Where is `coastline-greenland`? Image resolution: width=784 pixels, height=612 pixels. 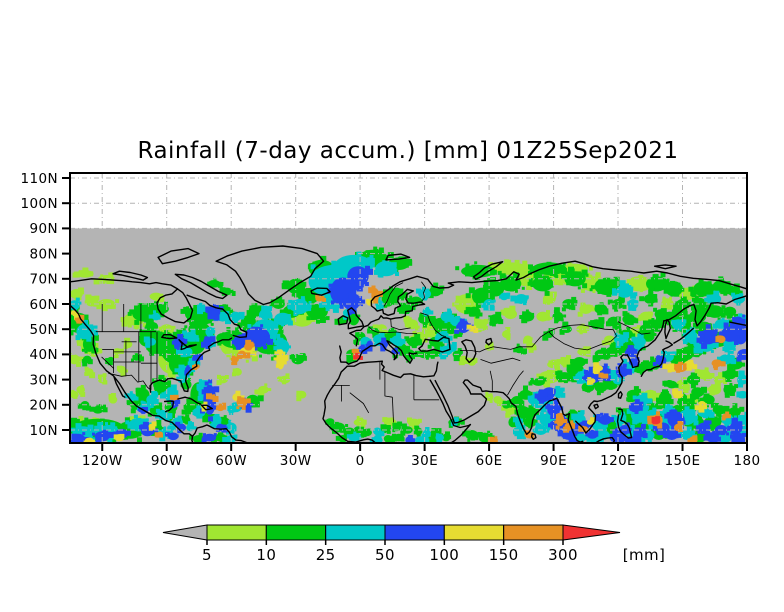
coastline-greenland is located at coordinates (270, 275).